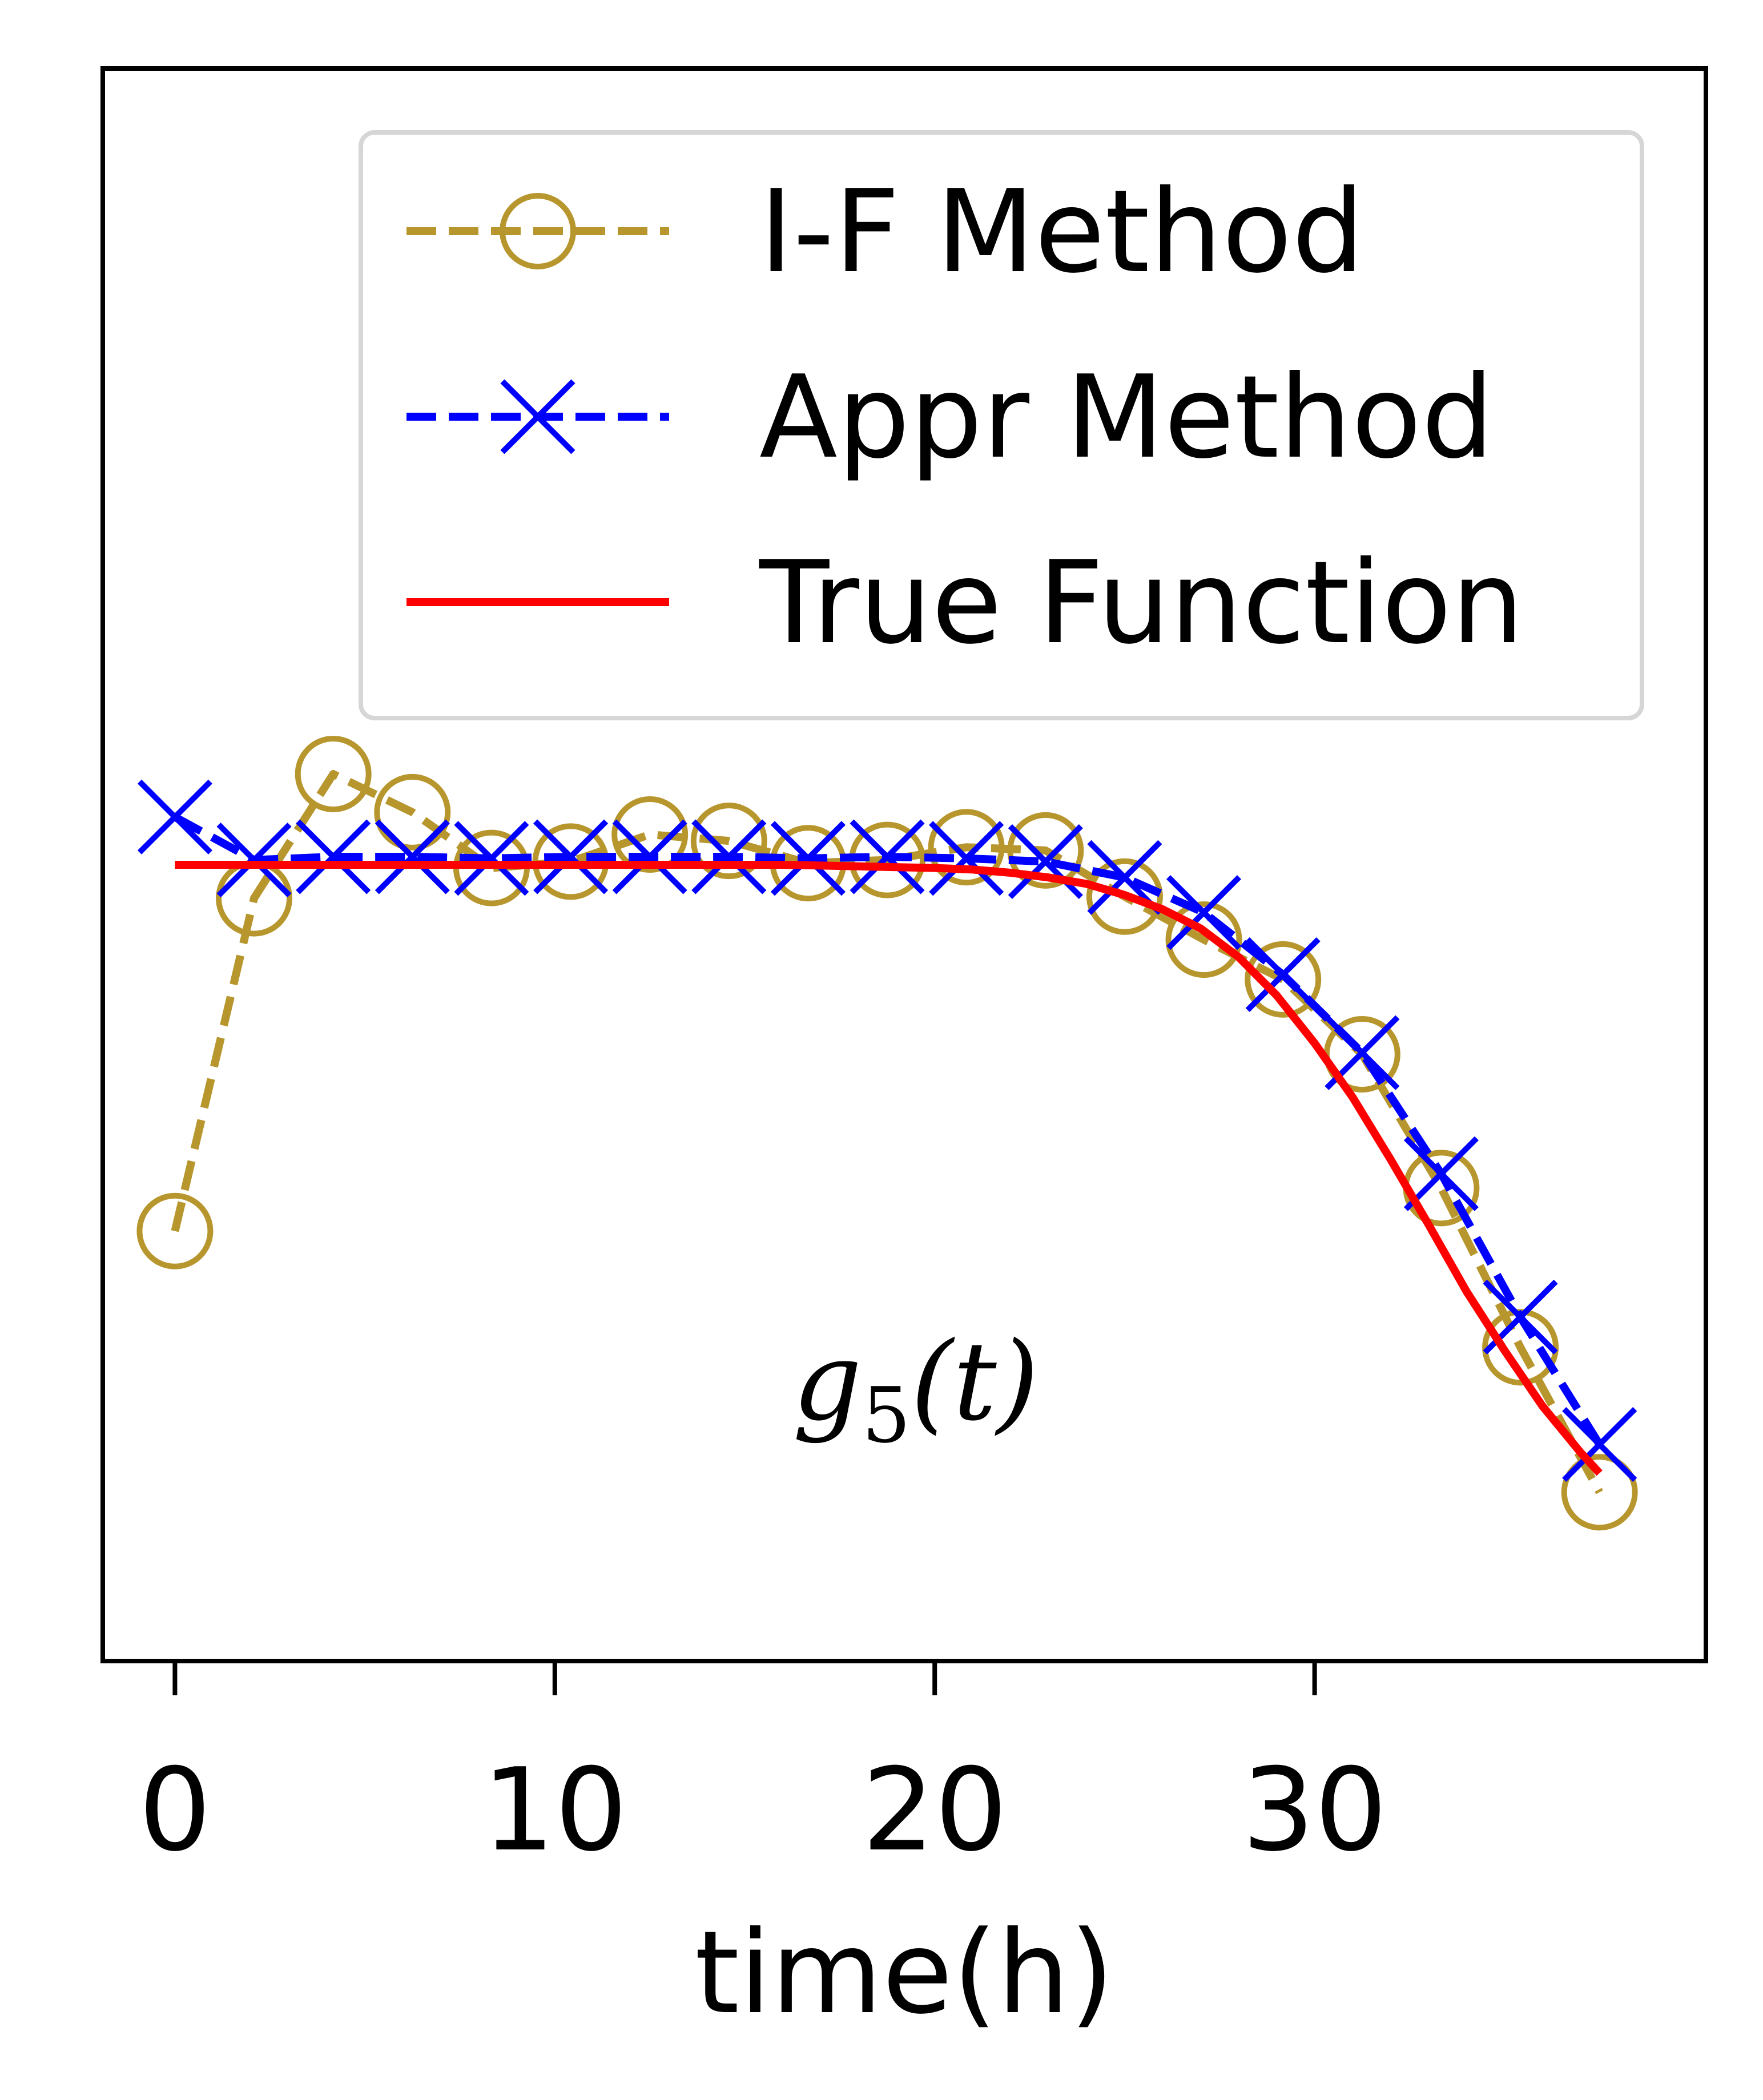 The height and width of the screenshot is (2100, 1763). I want to click on x-tick-label-0: 0, so click(175, 1810).